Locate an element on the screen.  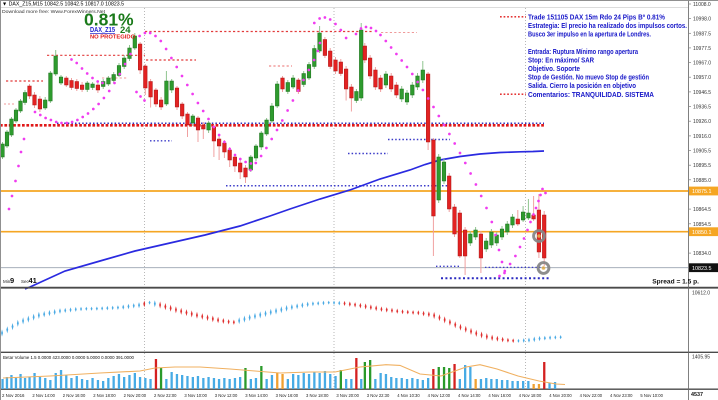
svg-text: 10875.1 is located at coordinates (702, 192).